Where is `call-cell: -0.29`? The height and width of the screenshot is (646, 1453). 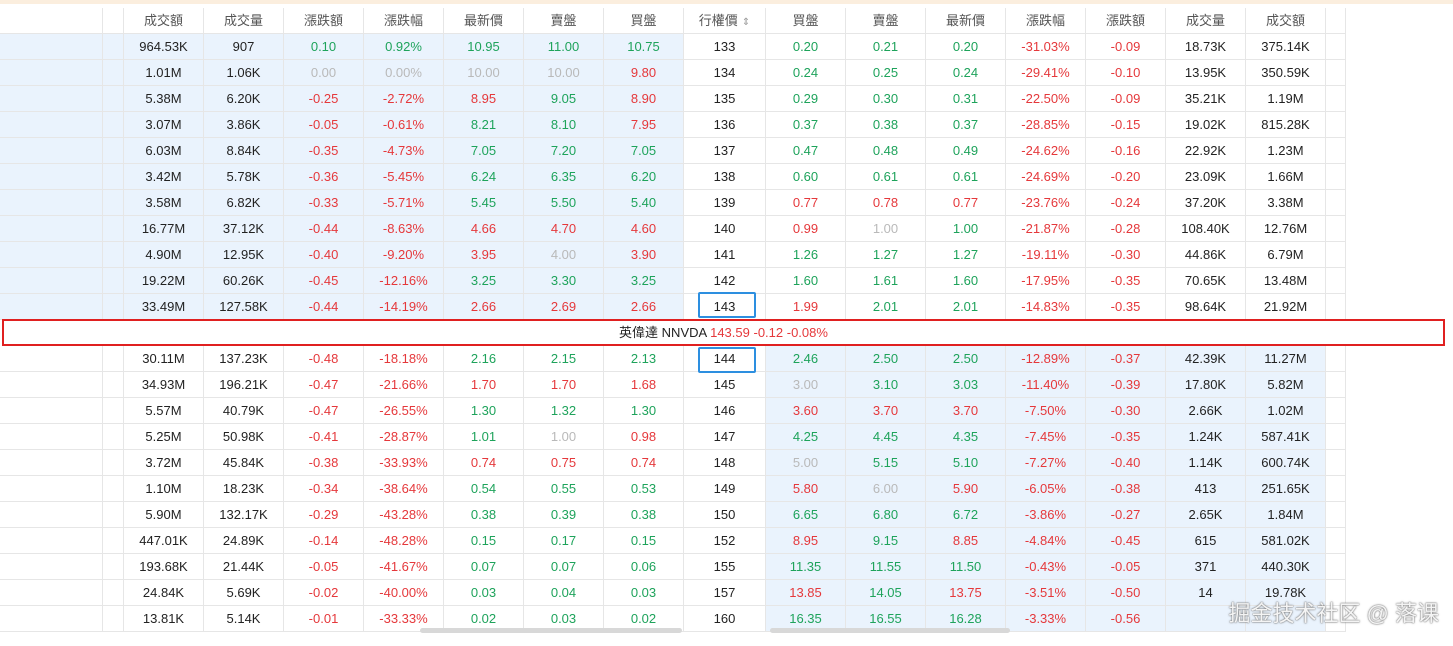
call-cell: -0.29 is located at coordinates (324, 515).